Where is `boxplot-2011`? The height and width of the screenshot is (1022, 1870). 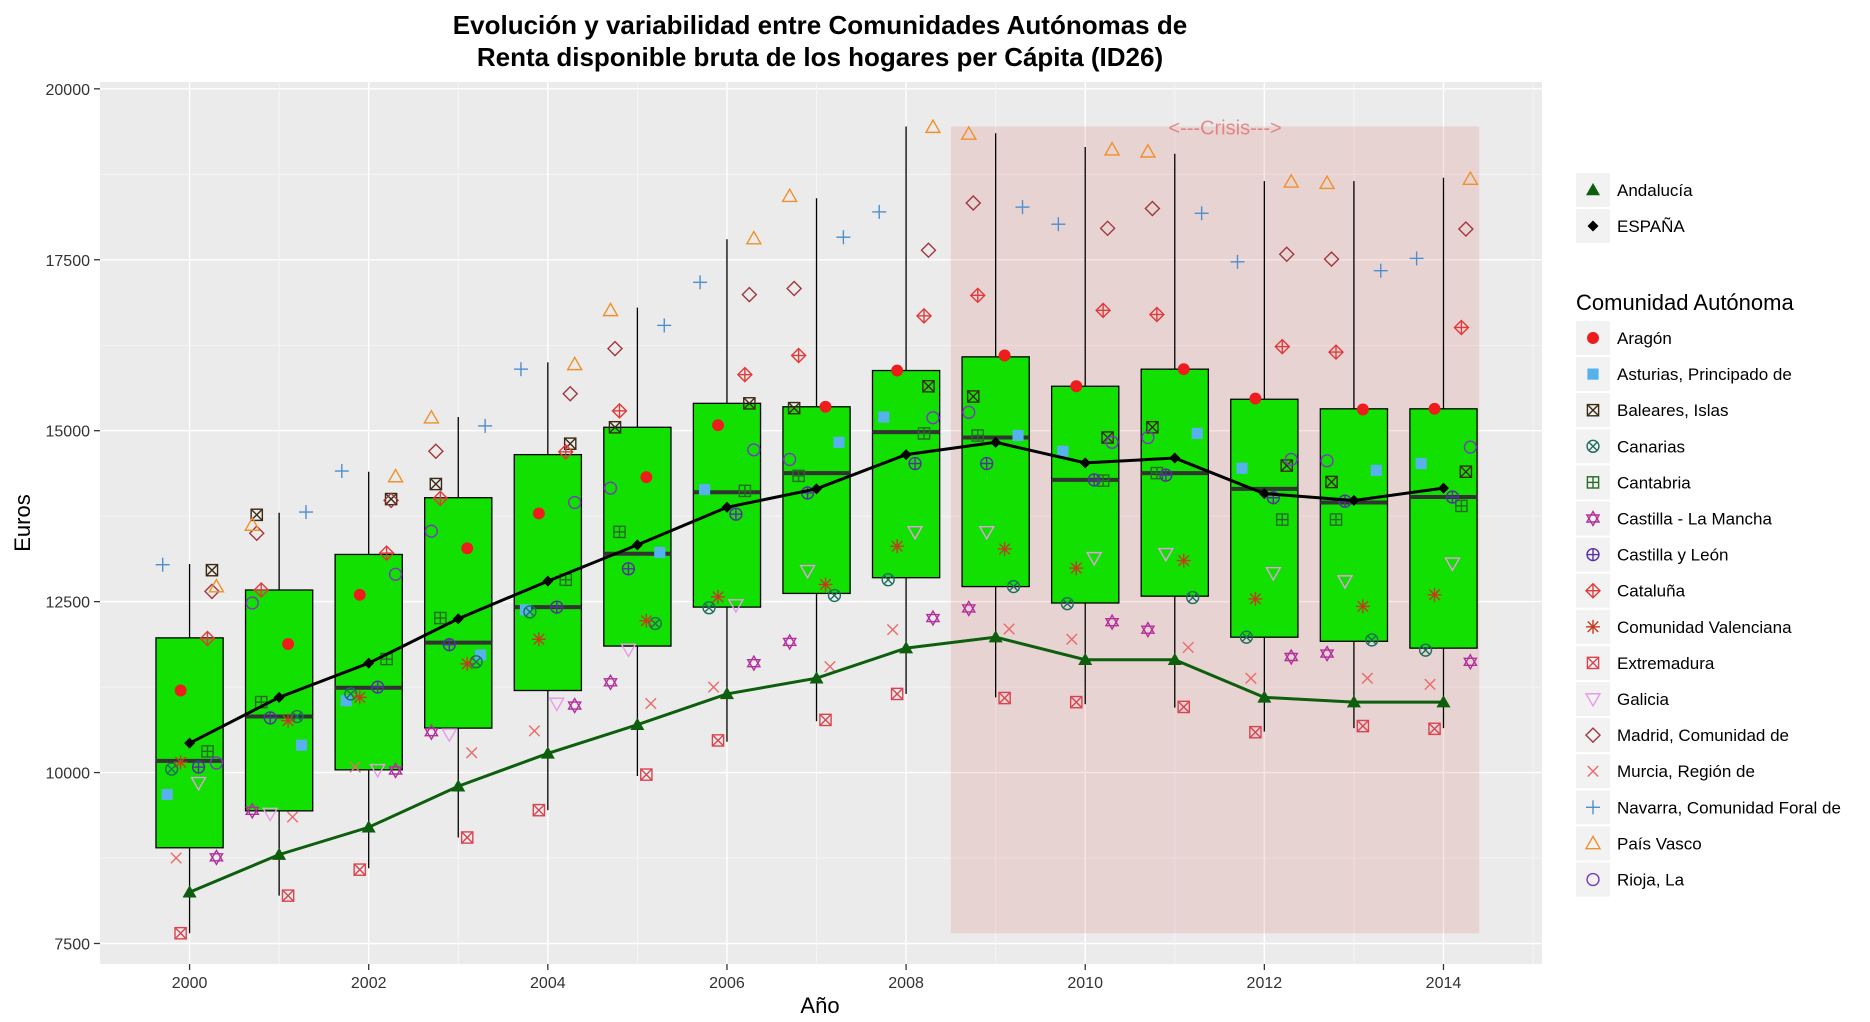 boxplot-2011 is located at coordinates (1175, 430).